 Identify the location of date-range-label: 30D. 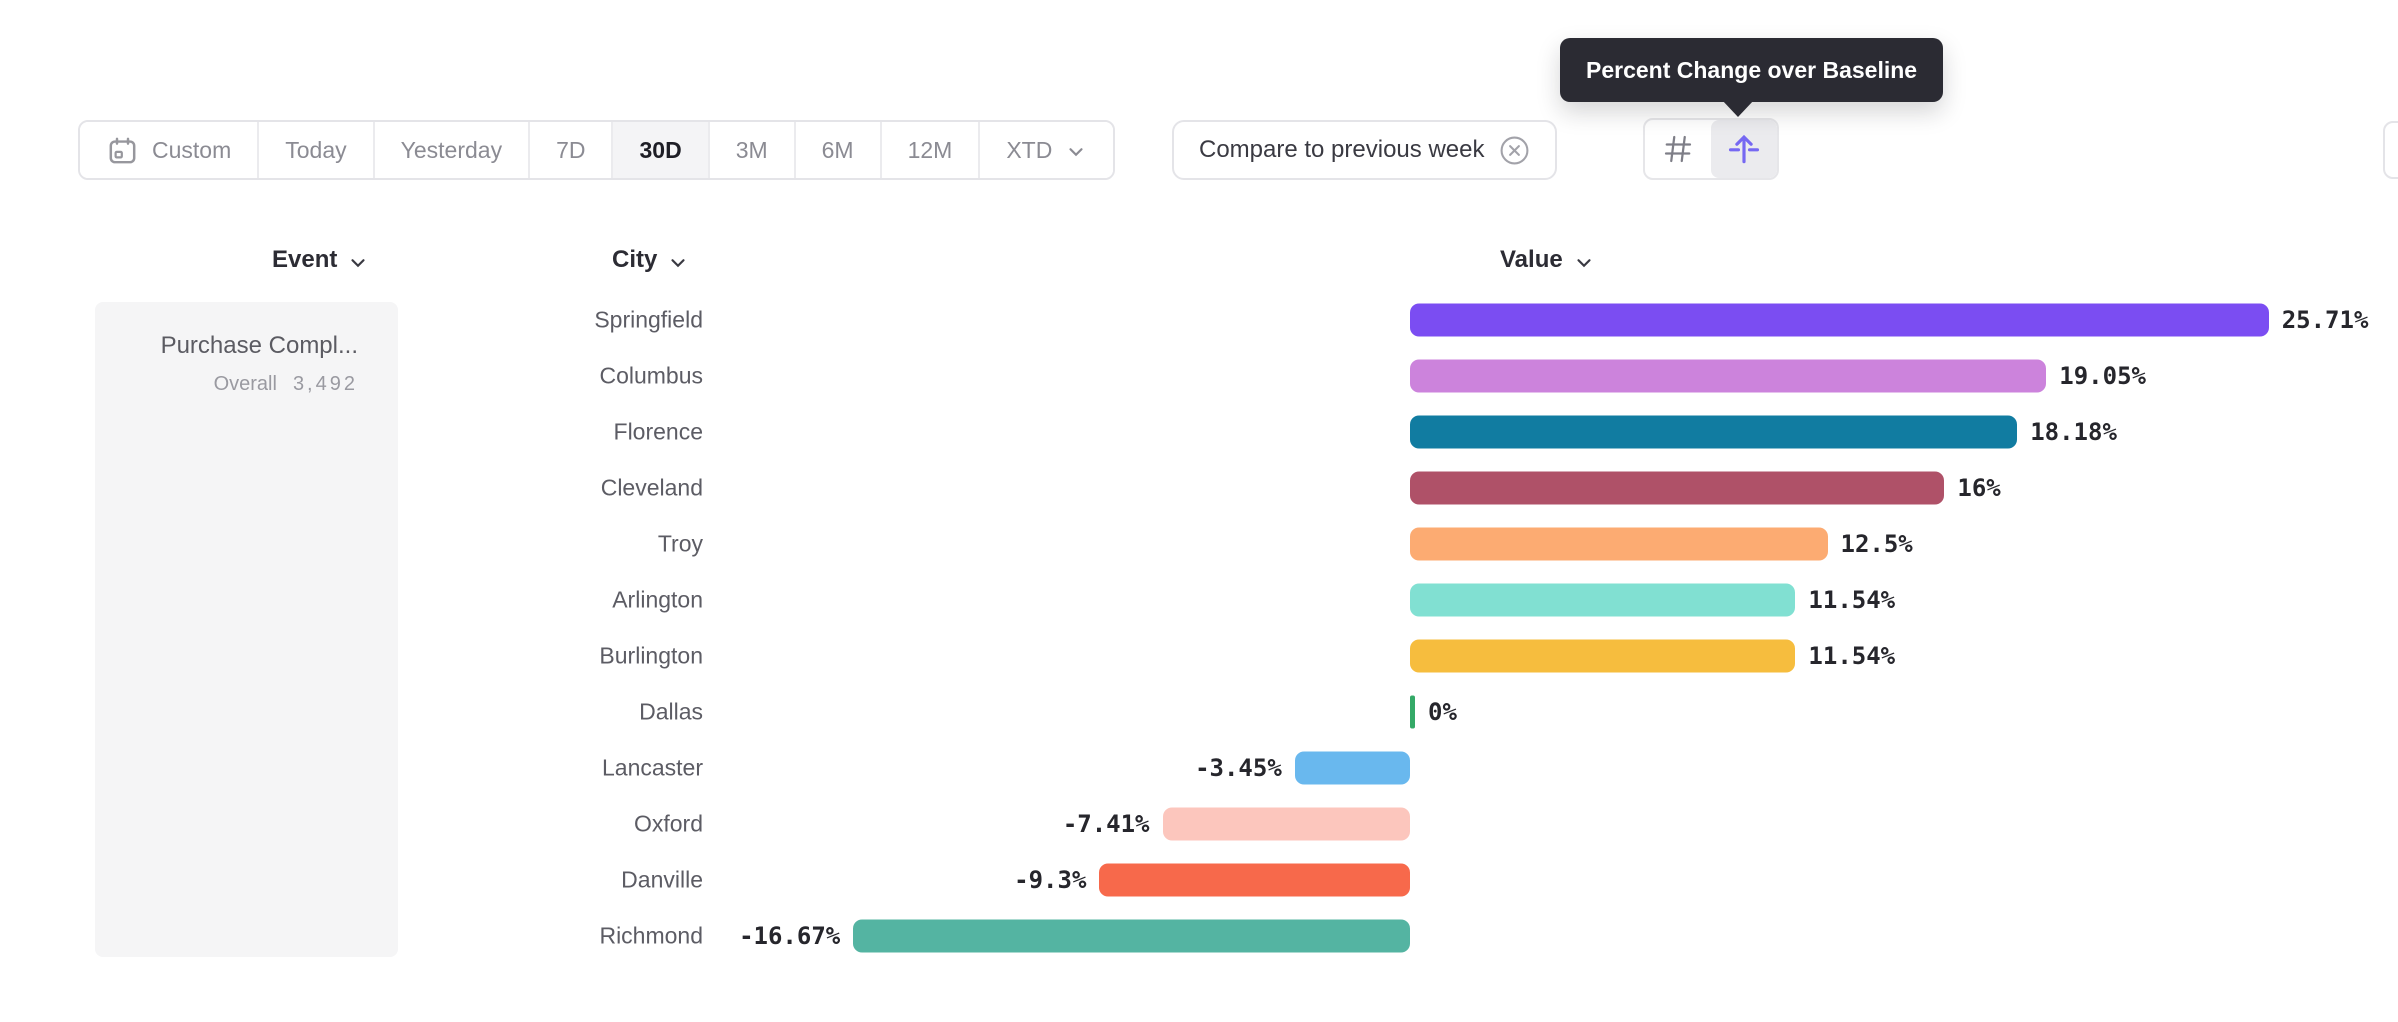
(660, 149).